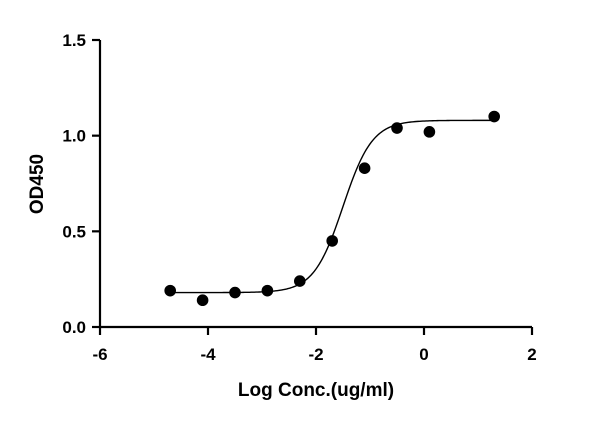  Describe the element at coordinates (531, 354) in the screenshot. I see `x-tick-label: 2` at that location.